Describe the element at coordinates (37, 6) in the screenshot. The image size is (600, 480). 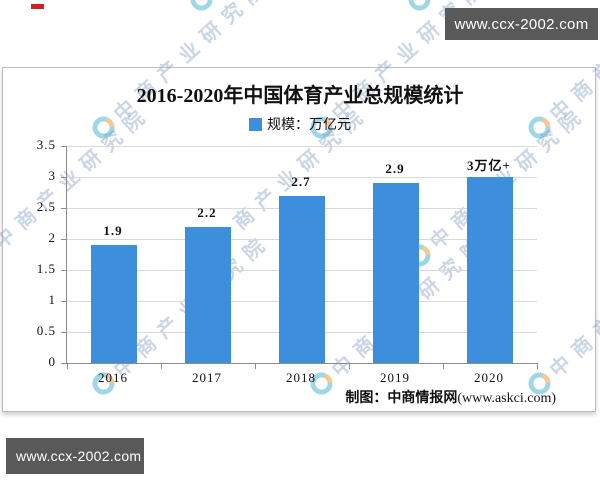
I see `red-dash-mark` at that location.